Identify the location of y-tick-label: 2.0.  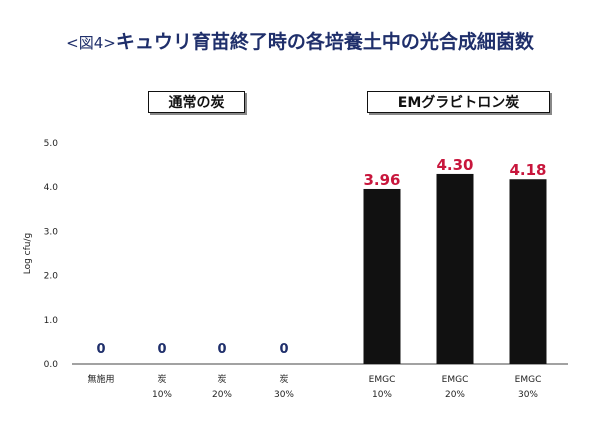
(51, 277).